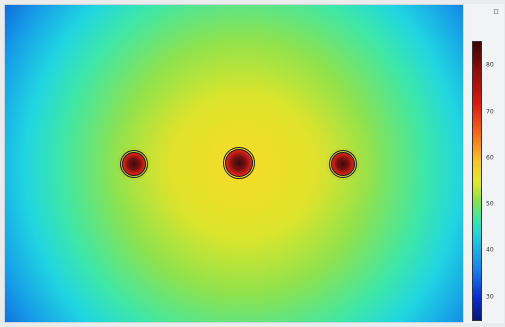 Image resolution: width=505 pixels, height=327 pixels. Describe the element at coordinates (490, 204) in the screenshot. I see `colorbar-tick-50: 50` at that location.